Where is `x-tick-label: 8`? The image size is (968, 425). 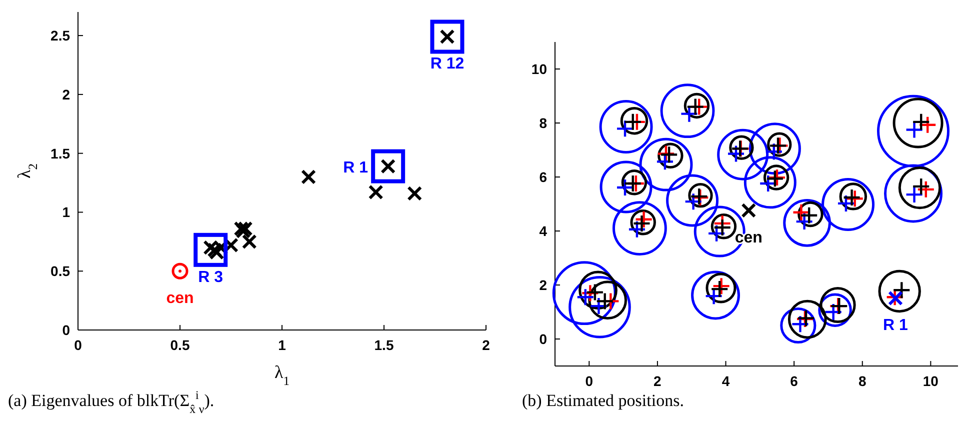 x-tick-label: 8 is located at coordinates (862, 381).